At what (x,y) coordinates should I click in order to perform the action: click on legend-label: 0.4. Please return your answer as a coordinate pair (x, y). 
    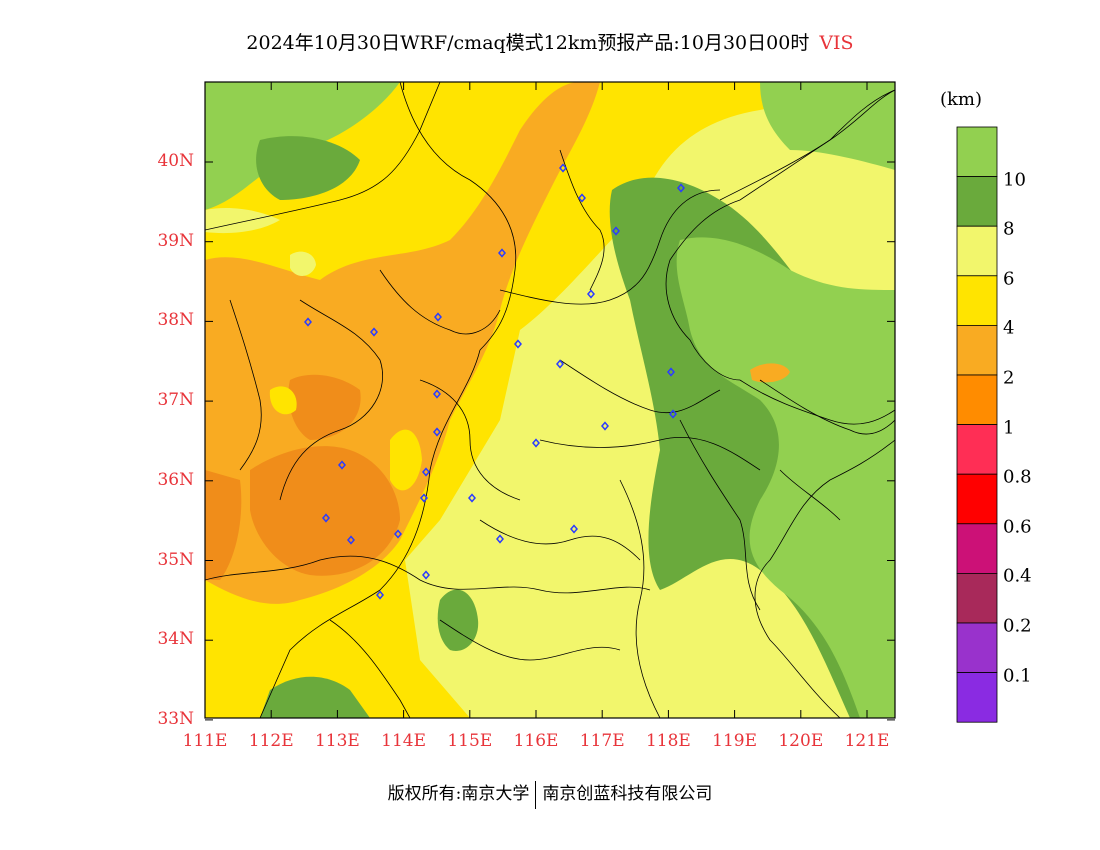
    Looking at the image, I should click on (1017, 576).